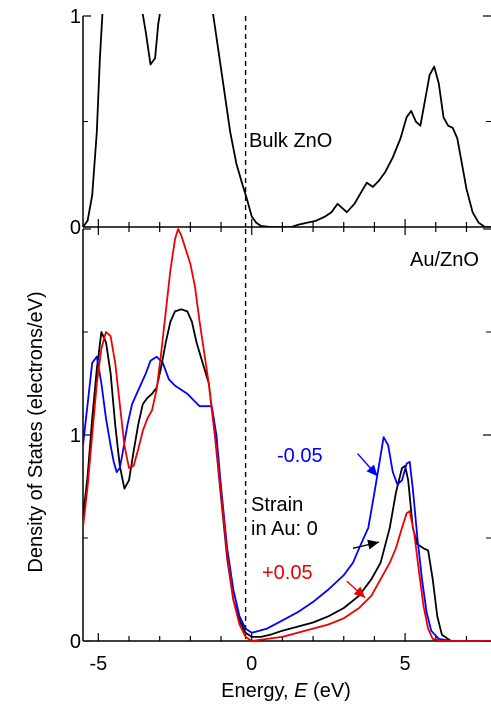  What do you see at coordinates (359, 592) in the screenshot?
I see `arrow-plus-head` at bounding box center [359, 592].